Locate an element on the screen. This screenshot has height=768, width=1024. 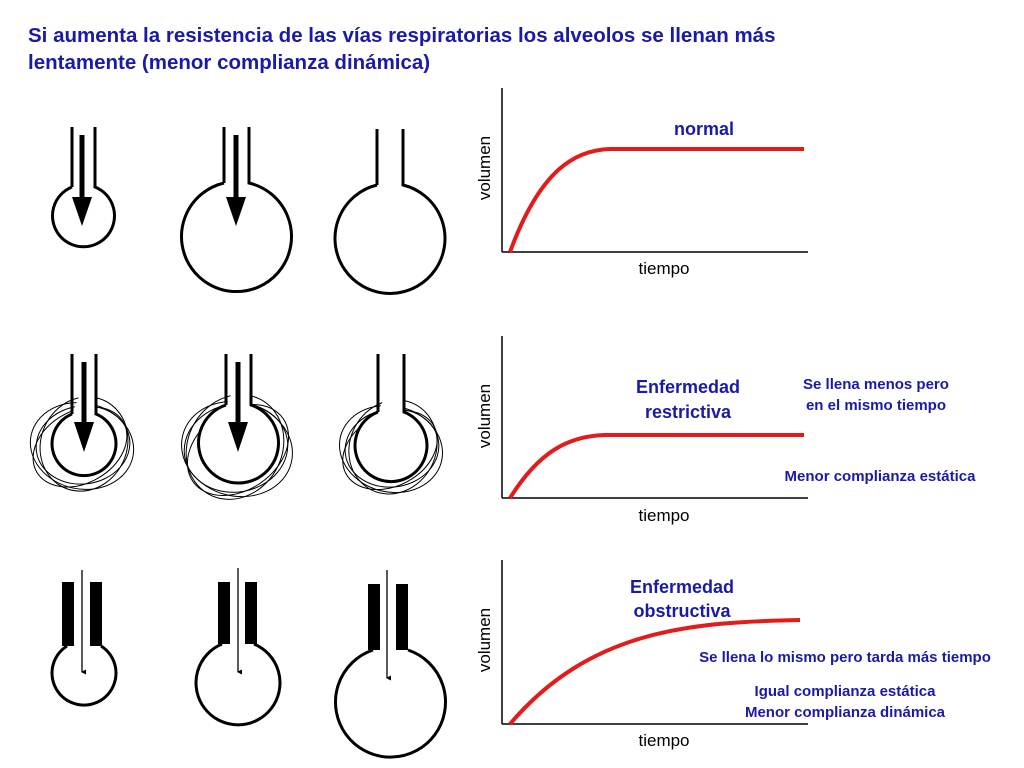
annotation-line: Menor complianza dinámica is located at coordinates (845, 712).